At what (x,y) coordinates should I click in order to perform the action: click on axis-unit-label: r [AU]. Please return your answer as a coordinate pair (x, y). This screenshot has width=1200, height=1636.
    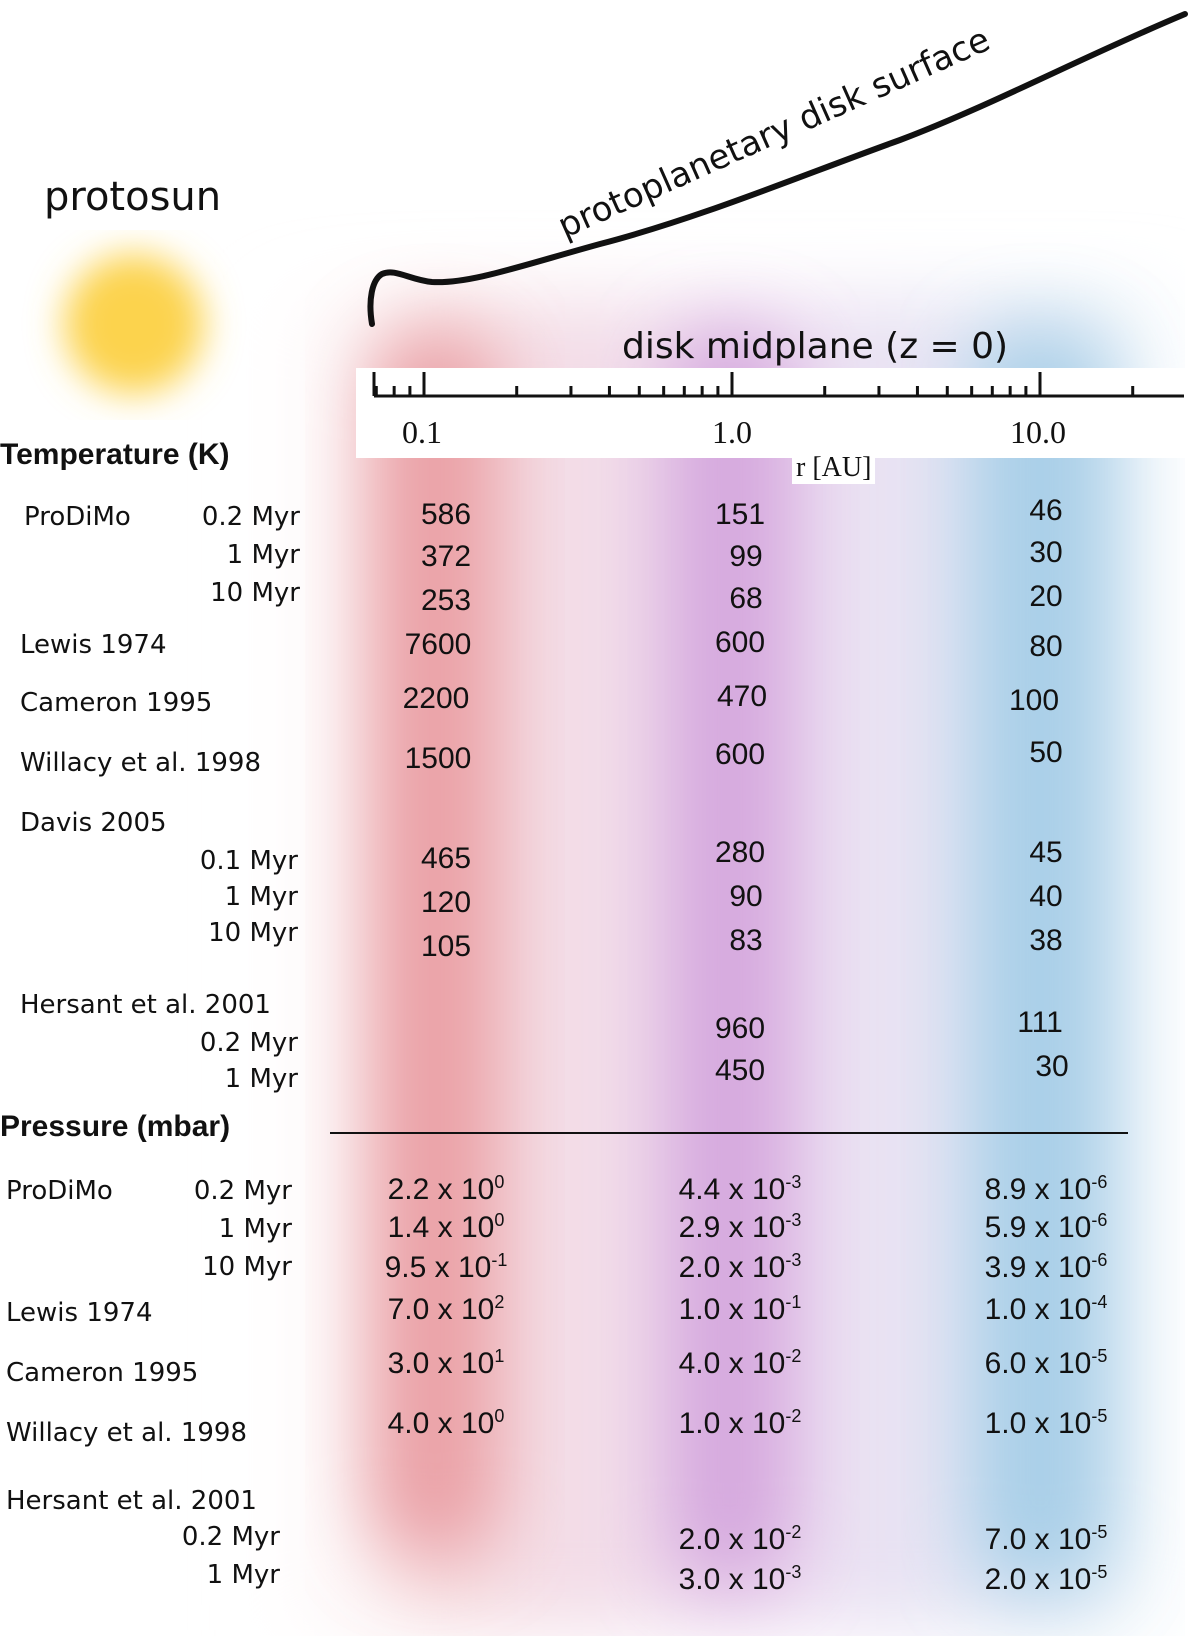
    Looking at the image, I should click on (834, 468).